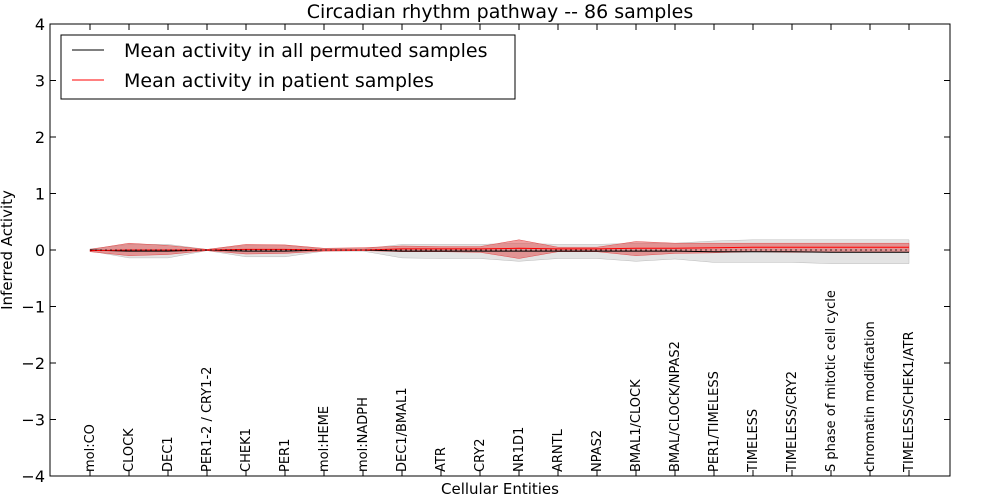 This screenshot has width=1000, height=500. What do you see at coordinates (714, 421) in the screenshot?
I see `x-tick-label: PER1/TIMELESS` at bounding box center [714, 421].